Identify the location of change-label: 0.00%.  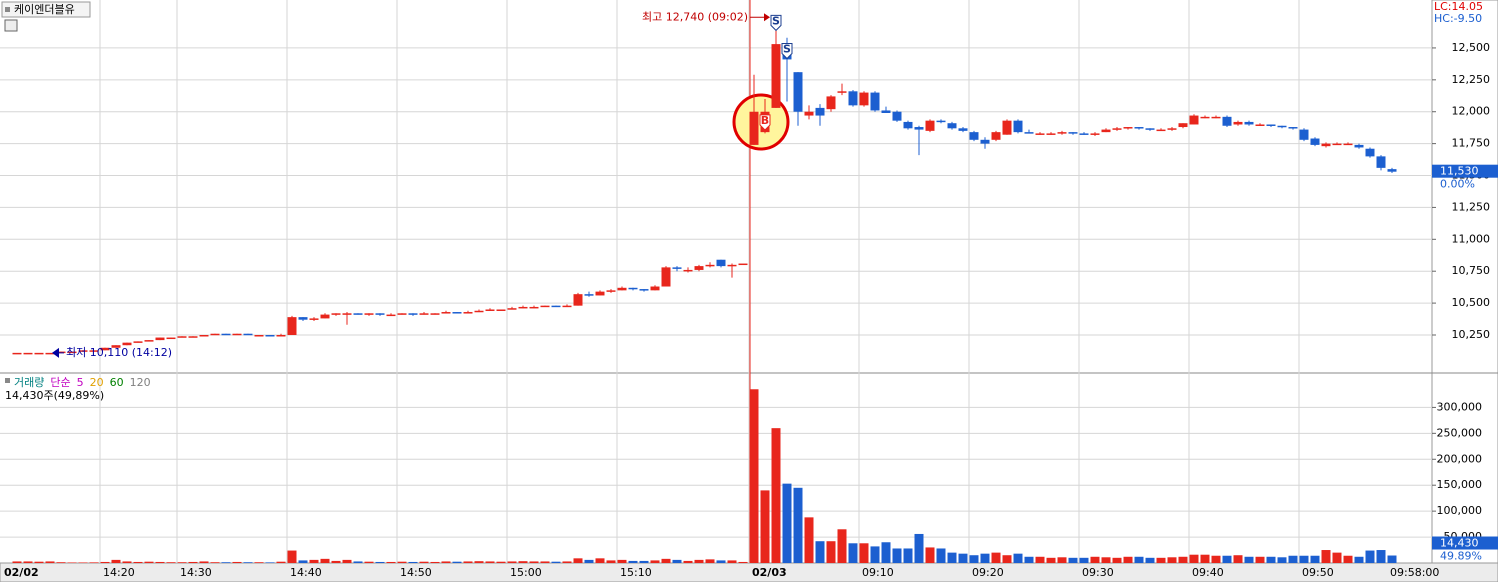
(1457, 184).